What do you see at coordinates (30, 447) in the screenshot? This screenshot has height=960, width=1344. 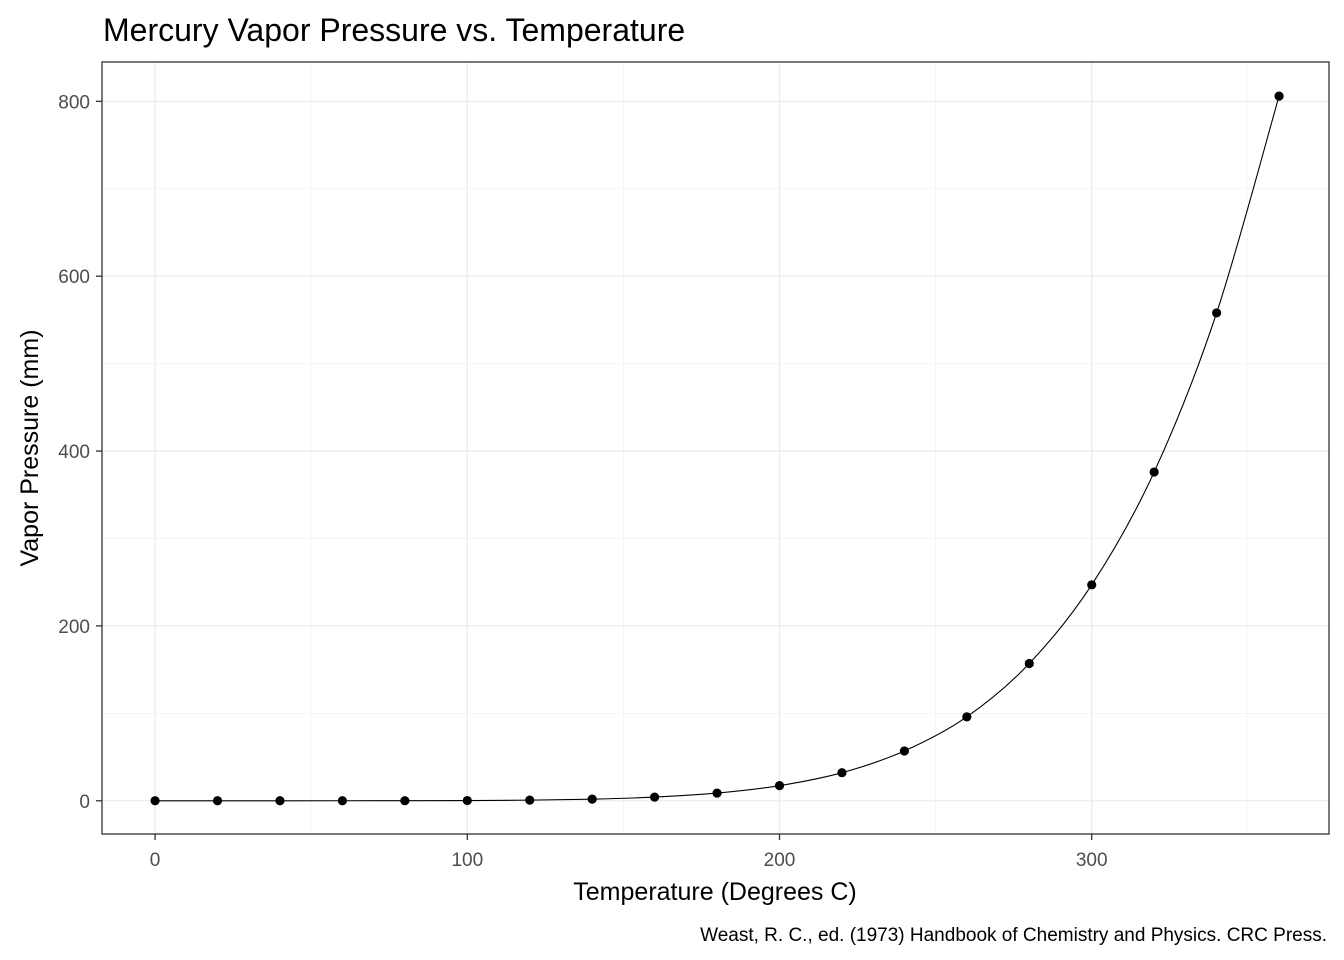 I see `y-axis-title: Vapor Pressure (mm)` at bounding box center [30, 447].